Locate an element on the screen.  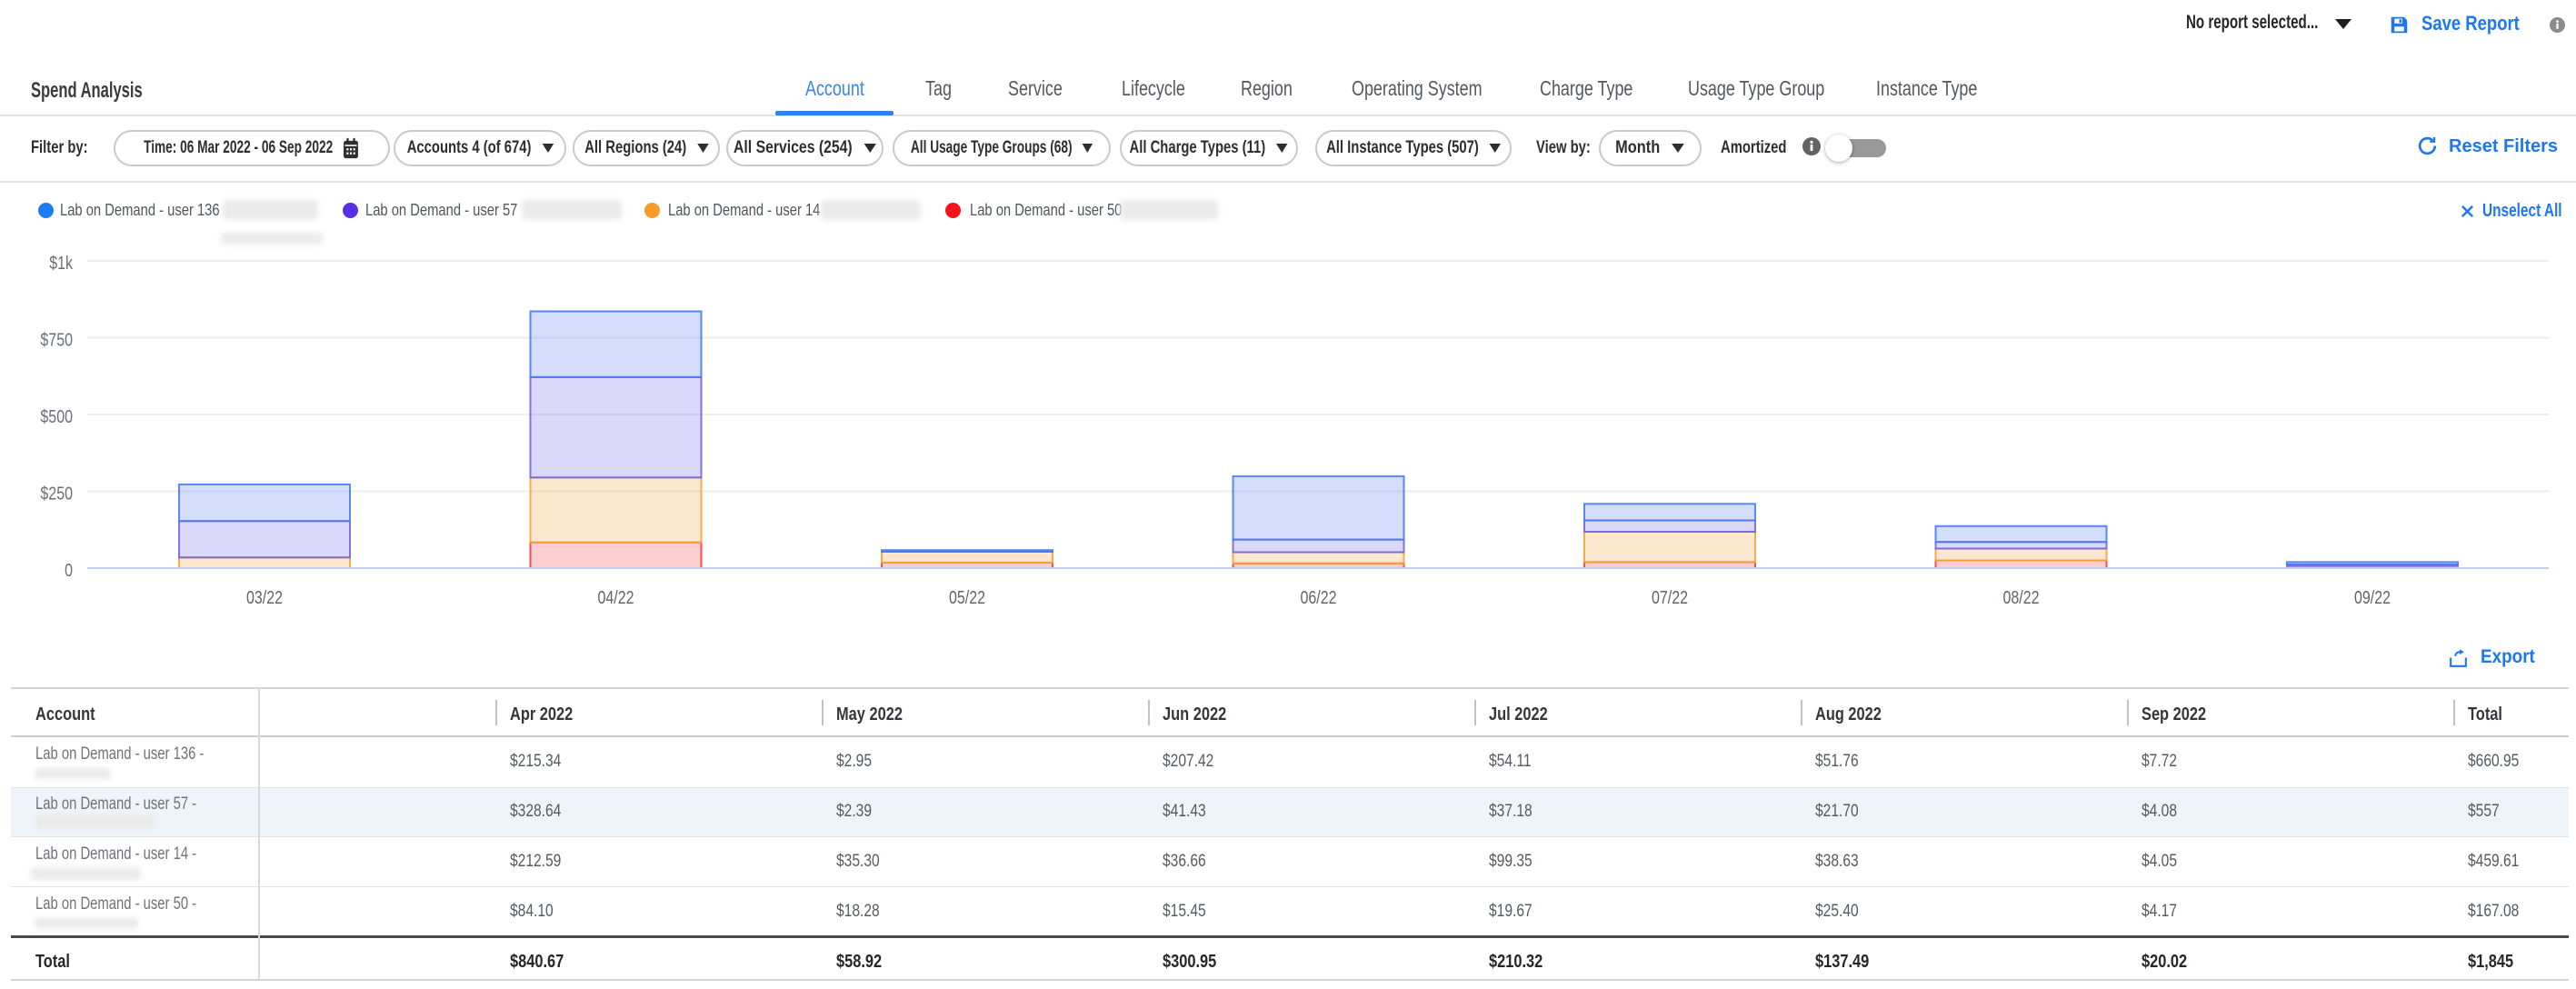
svg-text: 04/22 is located at coordinates (615, 597).